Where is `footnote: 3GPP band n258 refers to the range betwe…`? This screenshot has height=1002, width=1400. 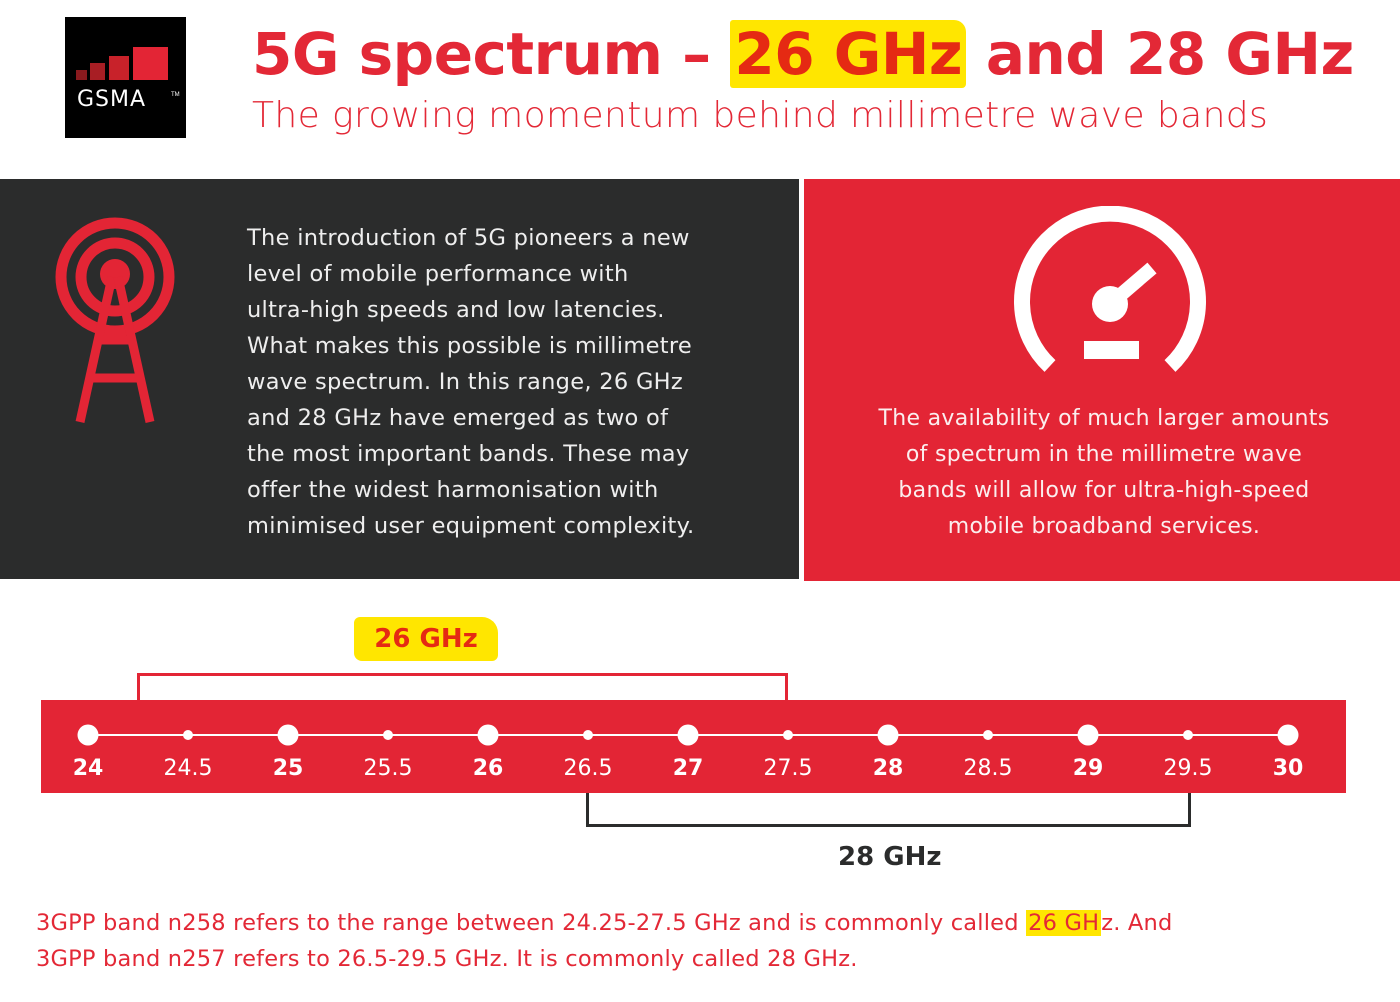
footnote: 3GPP band n258 refers to the range betwe… is located at coordinates (604, 941).